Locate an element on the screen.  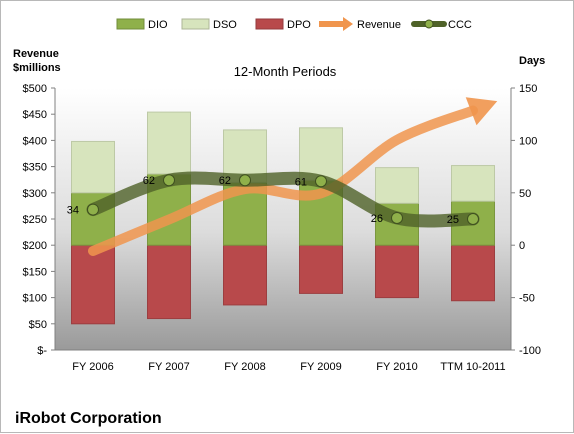
left-axis-title-line1: Revenue is located at coordinates (36, 54).